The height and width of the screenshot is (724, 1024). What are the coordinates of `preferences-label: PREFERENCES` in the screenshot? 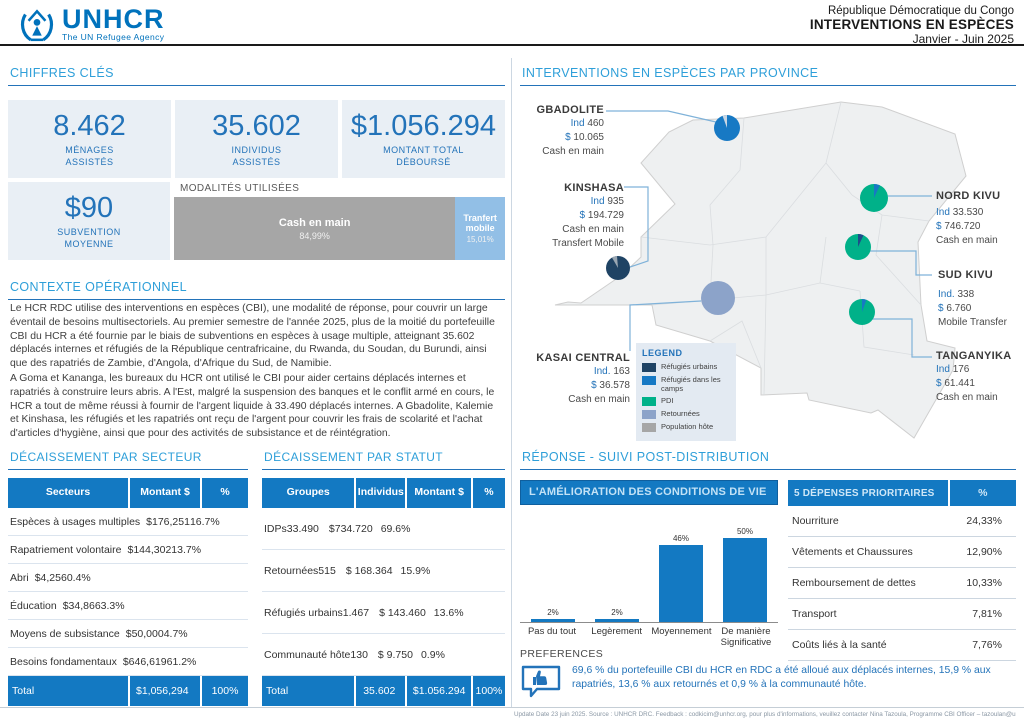 It's located at (562, 654).